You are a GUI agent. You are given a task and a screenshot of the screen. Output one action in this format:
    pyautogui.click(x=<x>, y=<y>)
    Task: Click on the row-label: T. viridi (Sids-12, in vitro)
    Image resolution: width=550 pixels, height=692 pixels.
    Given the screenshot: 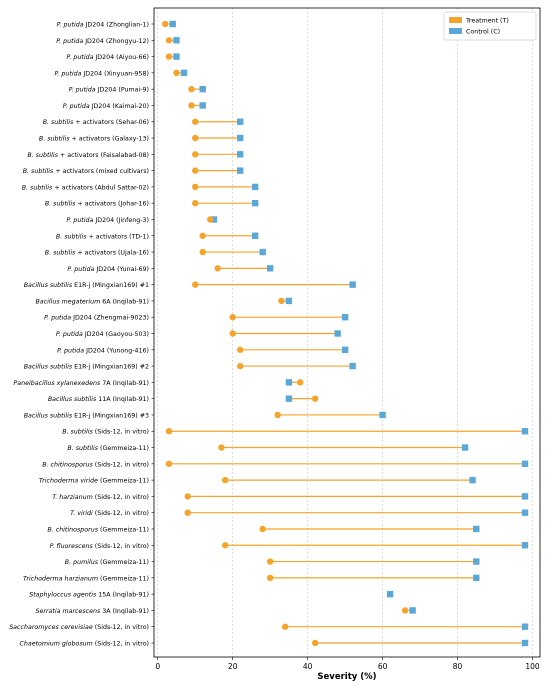 What is the action you would take?
    pyautogui.click(x=109, y=513)
    